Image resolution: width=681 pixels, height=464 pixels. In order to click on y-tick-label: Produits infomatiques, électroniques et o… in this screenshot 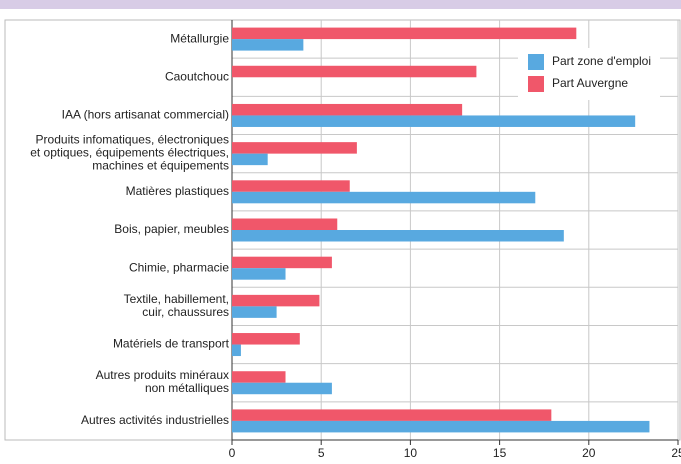, I will do `click(129, 153)`.